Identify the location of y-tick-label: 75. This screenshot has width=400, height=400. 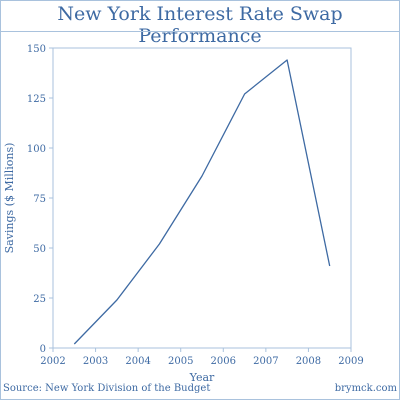
(39, 199).